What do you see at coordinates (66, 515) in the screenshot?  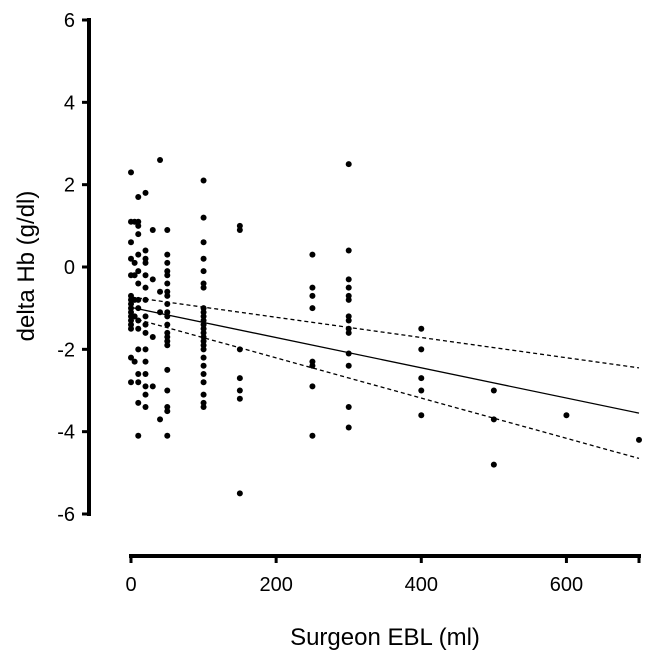 I see `y-tick-label: -6` at bounding box center [66, 515].